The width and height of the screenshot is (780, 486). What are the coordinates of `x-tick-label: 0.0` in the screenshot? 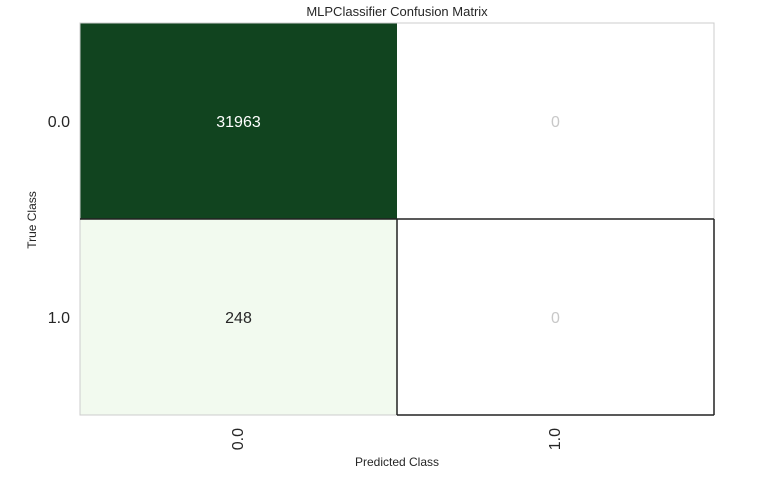 It's located at (238, 439).